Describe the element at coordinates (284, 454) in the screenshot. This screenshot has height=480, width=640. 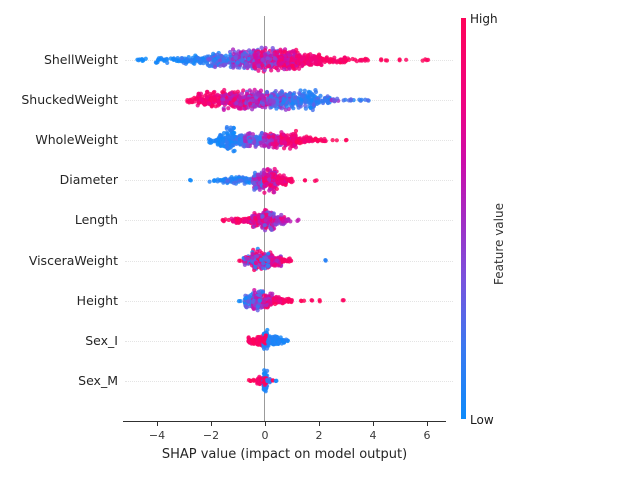
I see `x-axis-label: SHAP value (impact on model output)` at that location.